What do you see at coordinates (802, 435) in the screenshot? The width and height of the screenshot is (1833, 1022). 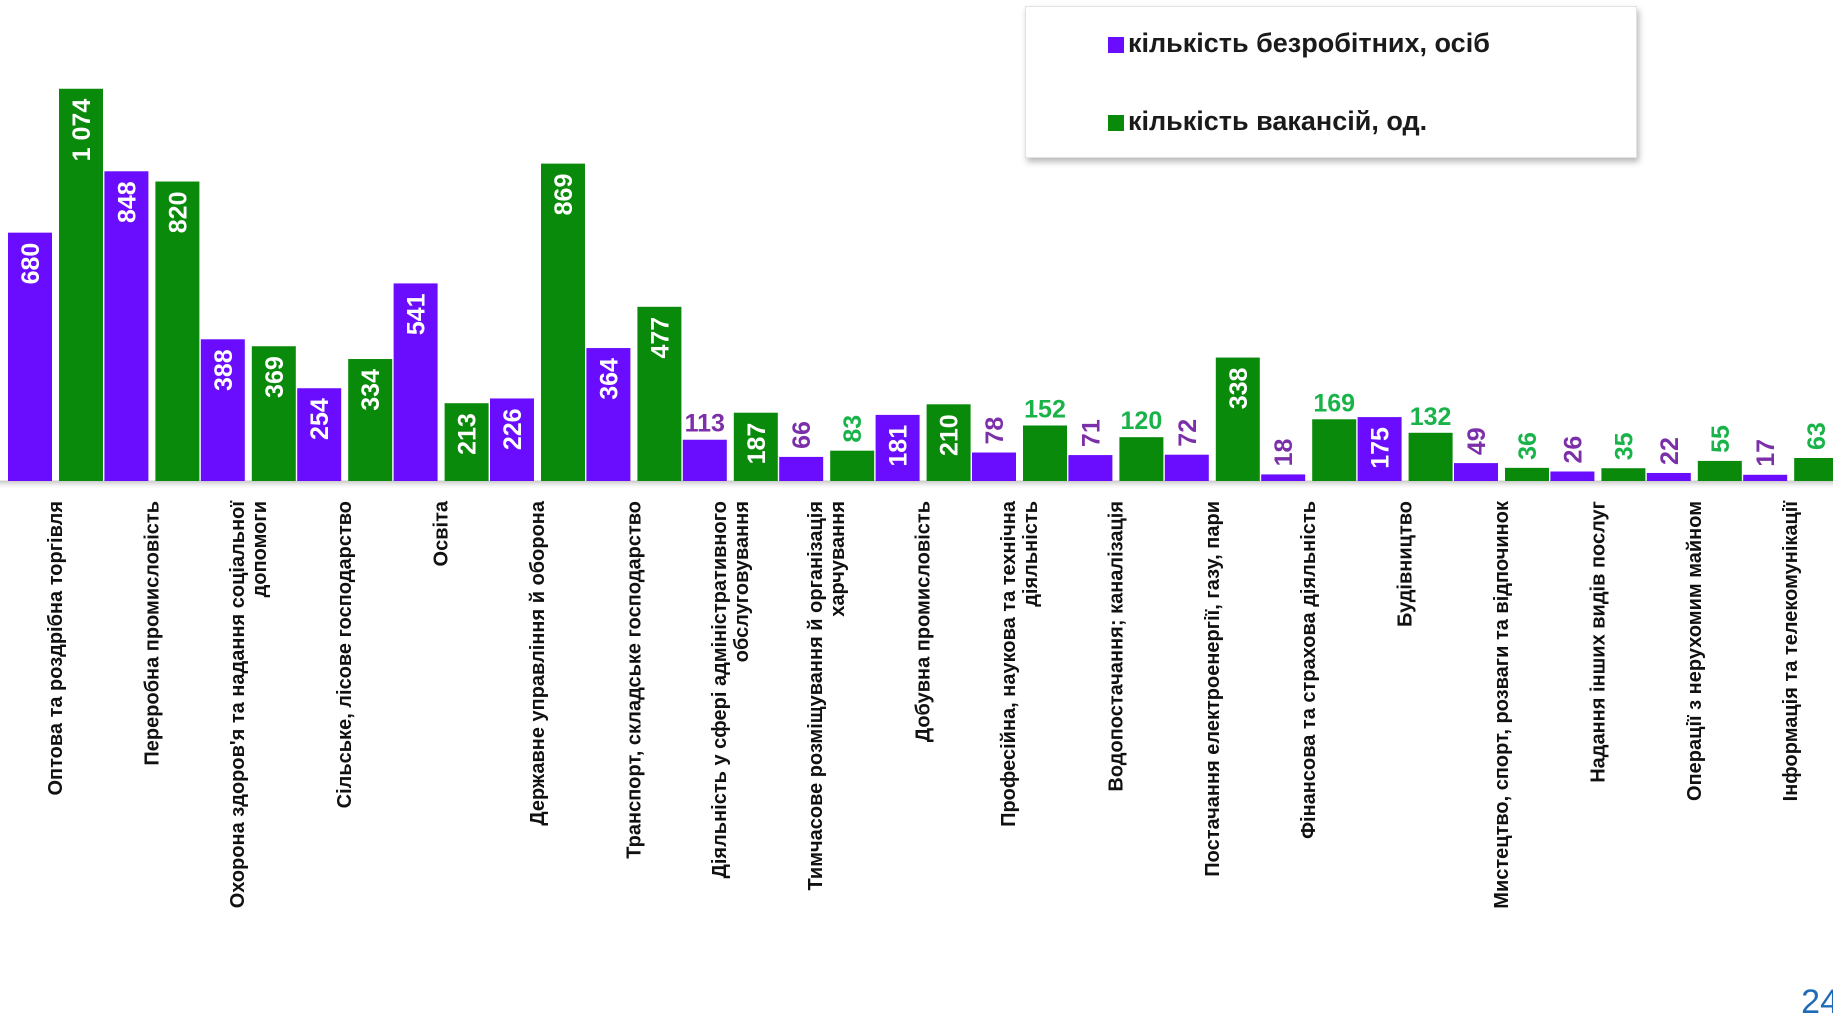 I see `data-label-unemployed: 66` at bounding box center [802, 435].